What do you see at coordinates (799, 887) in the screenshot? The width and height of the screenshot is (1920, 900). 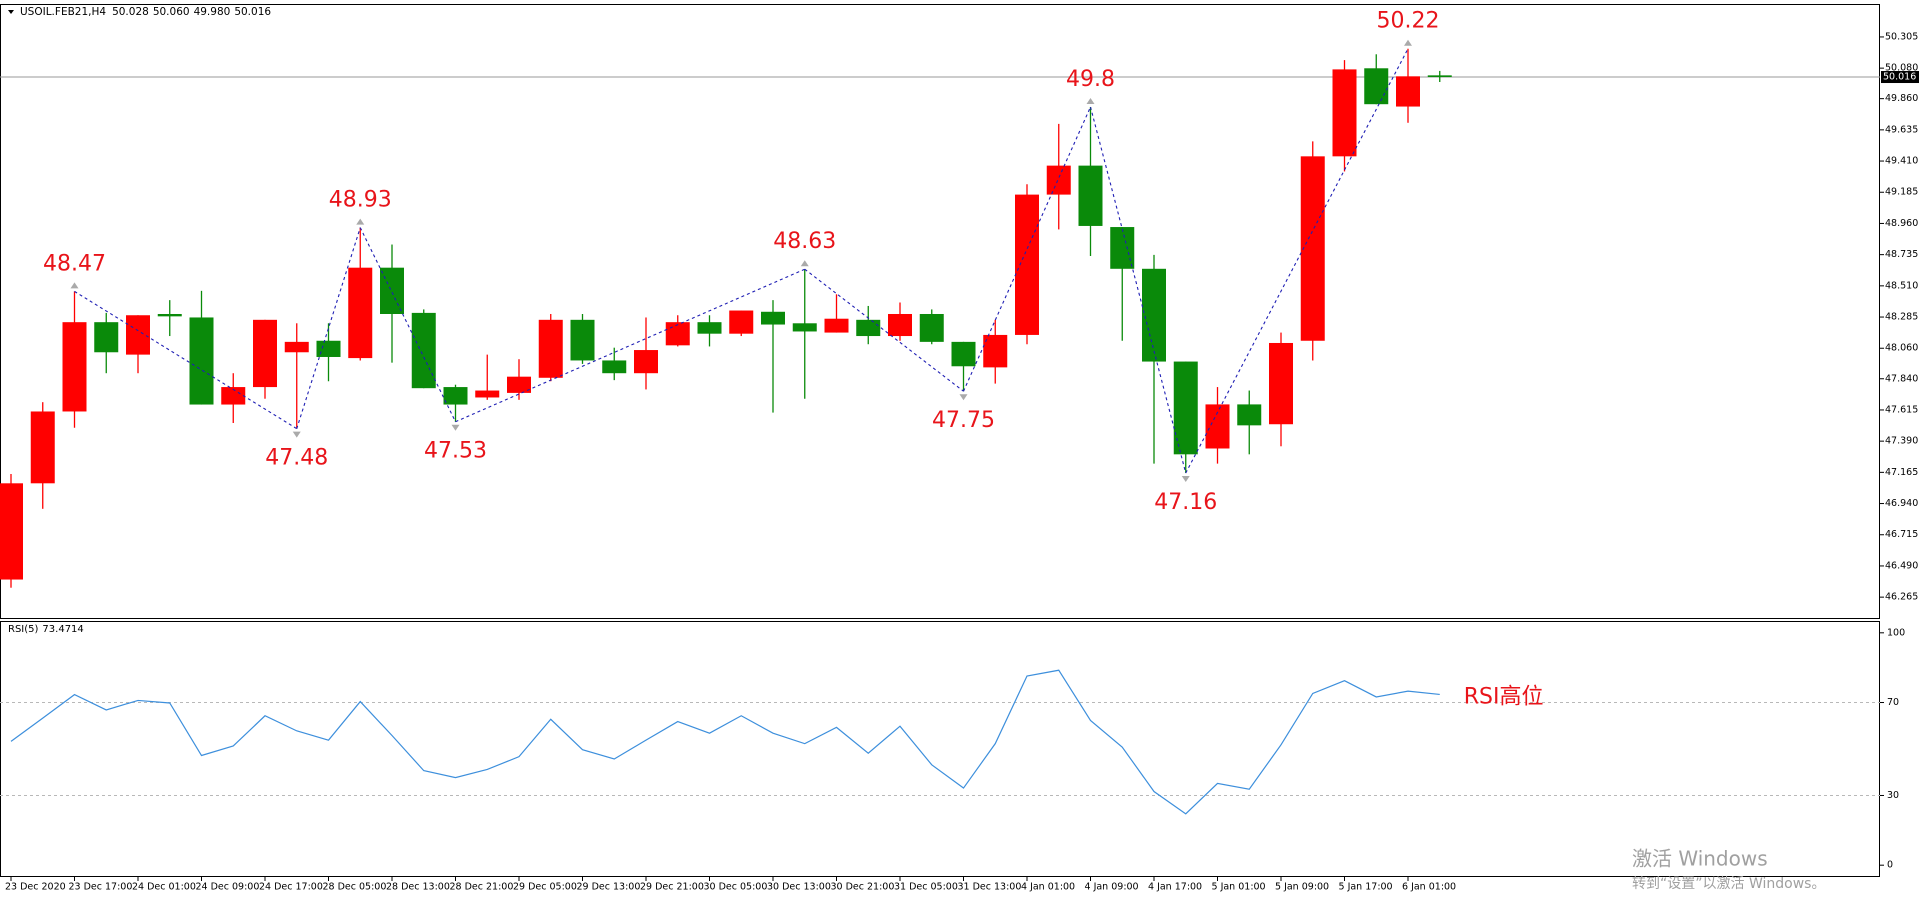 I see `x-tick-label: 30 Dec 13:00` at bounding box center [799, 887].